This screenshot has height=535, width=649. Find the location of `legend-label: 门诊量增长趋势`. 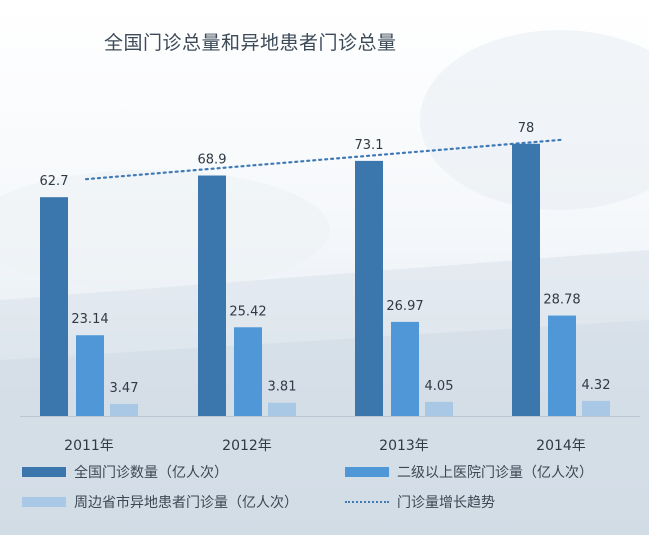

legend-label: 门诊量增长趋势 is located at coordinates (446, 503).